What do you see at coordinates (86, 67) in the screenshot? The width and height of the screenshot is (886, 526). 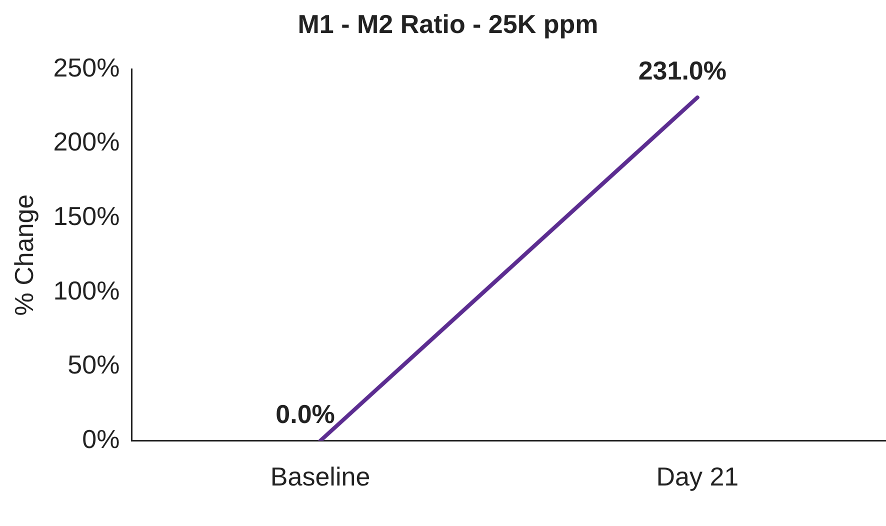 I see `y-tick-label: 250%` at bounding box center [86, 67].